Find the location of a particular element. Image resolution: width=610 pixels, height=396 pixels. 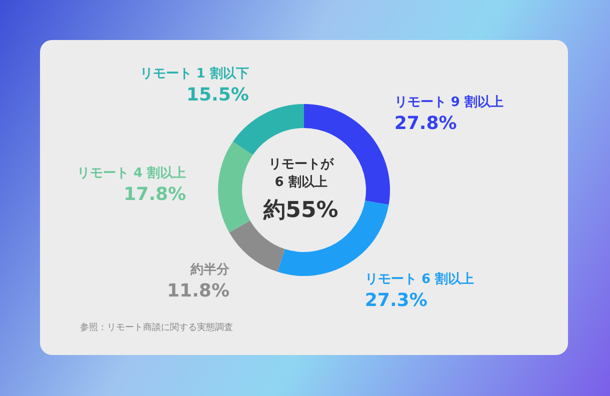

text: リモートが is located at coordinates (301, 164).